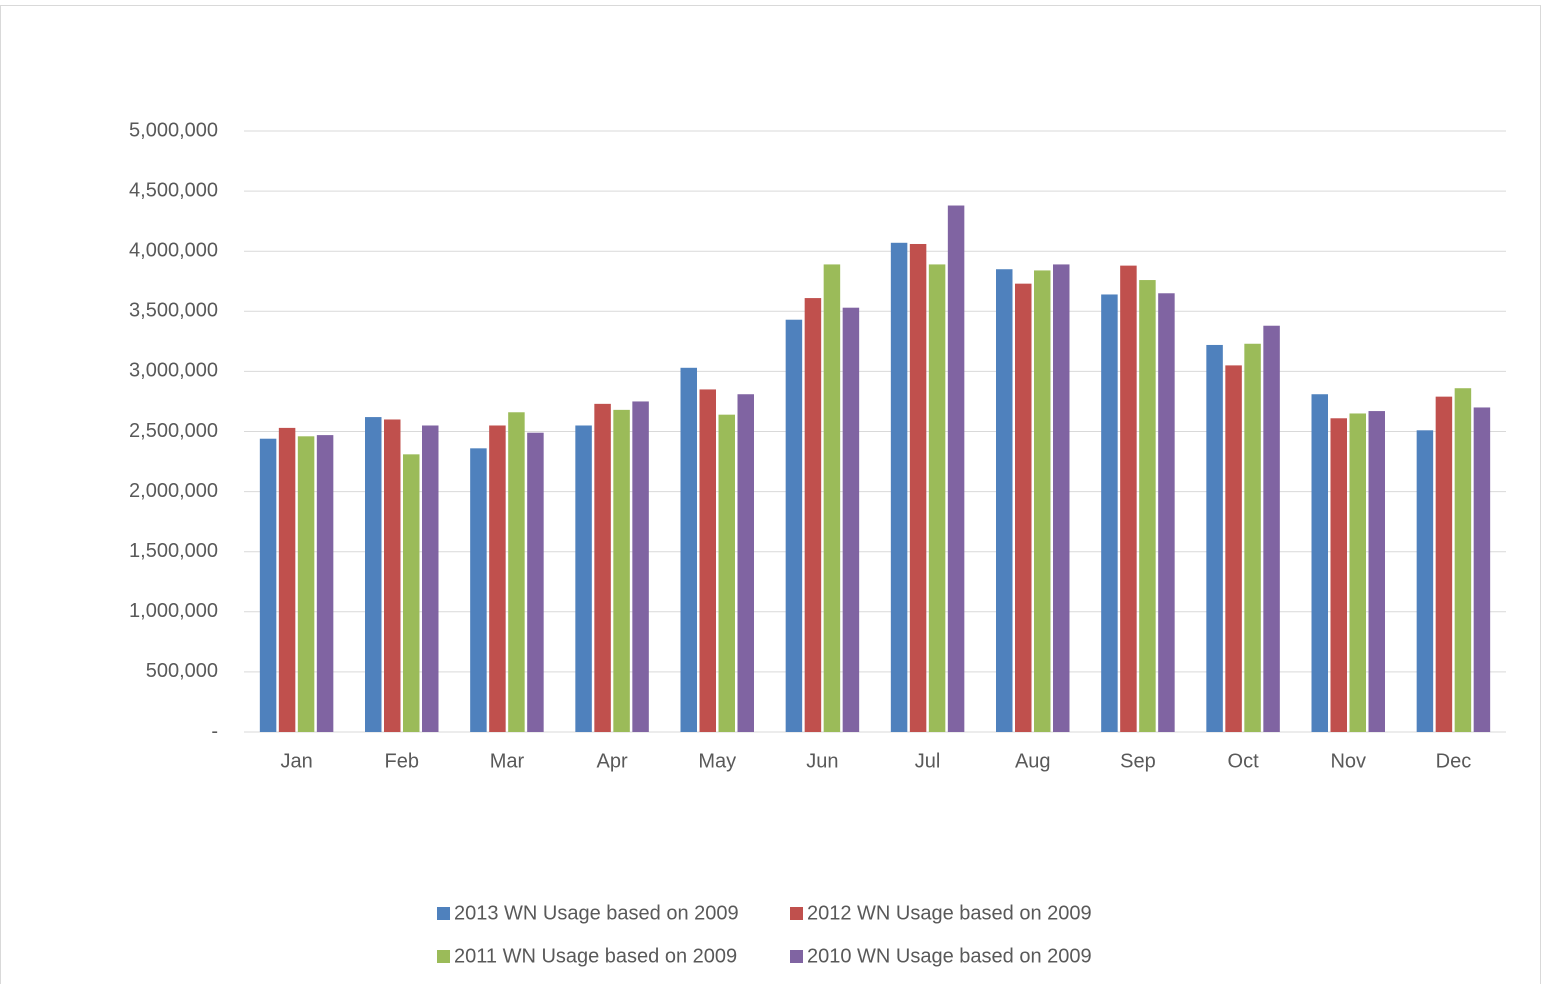  Describe the element at coordinates (717, 761) in the screenshot. I see `x-tick-label: May` at that location.